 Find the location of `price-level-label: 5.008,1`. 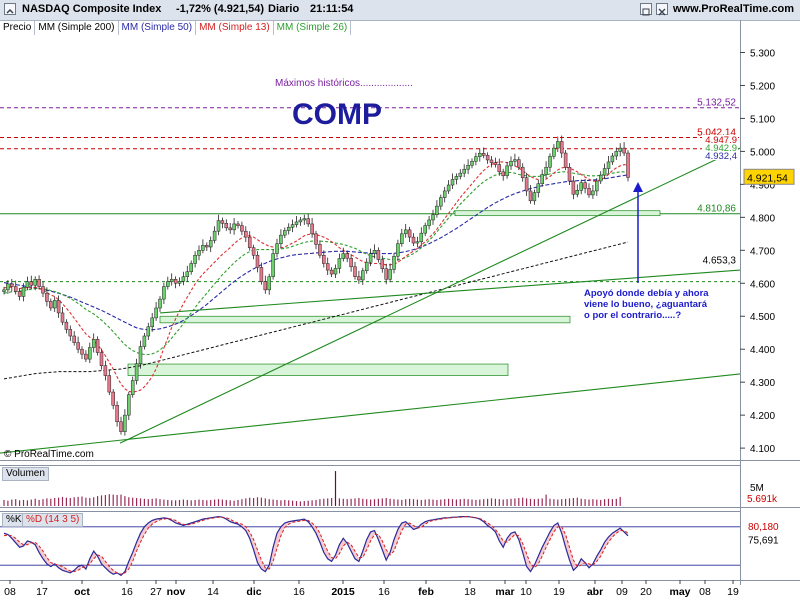

price-level-label: 5.008,1 is located at coordinates (720, 144).